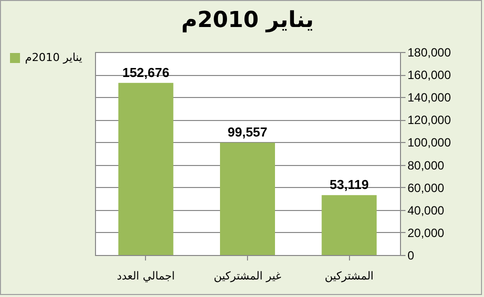  I want to click on y-tick-label: 140,000, so click(430, 97).